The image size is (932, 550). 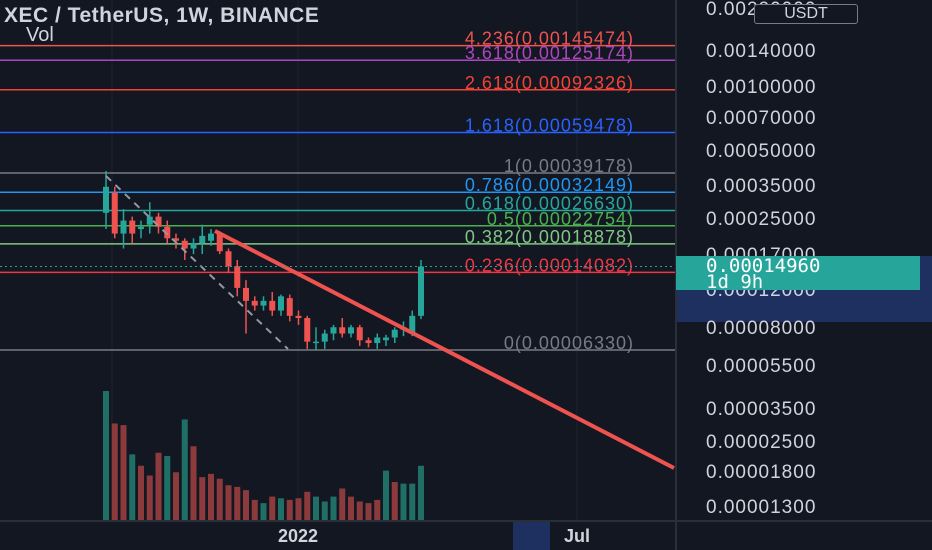 What do you see at coordinates (549, 83) in the screenshot?
I see `fib-level-label: 2.618(0.00092326)` at bounding box center [549, 83].